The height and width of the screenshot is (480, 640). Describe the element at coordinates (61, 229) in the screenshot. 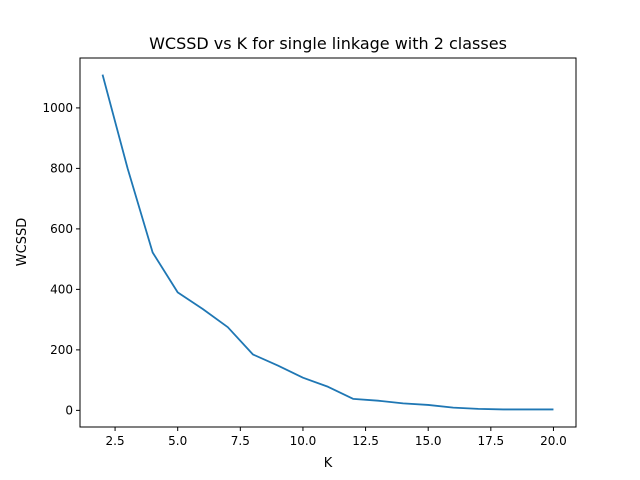

I see `y-tick-label: 600` at that location.